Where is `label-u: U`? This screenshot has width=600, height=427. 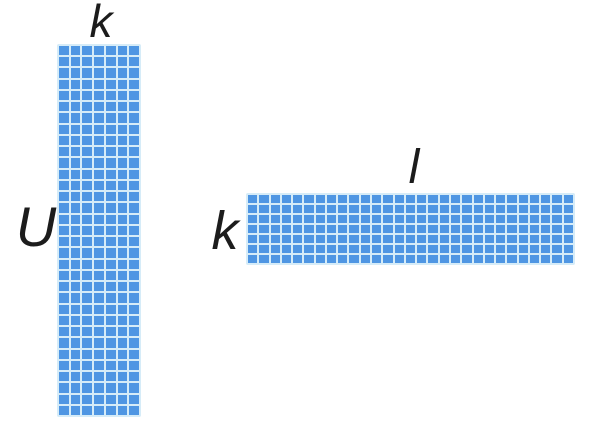 label-u: U is located at coordinates (36, 226).